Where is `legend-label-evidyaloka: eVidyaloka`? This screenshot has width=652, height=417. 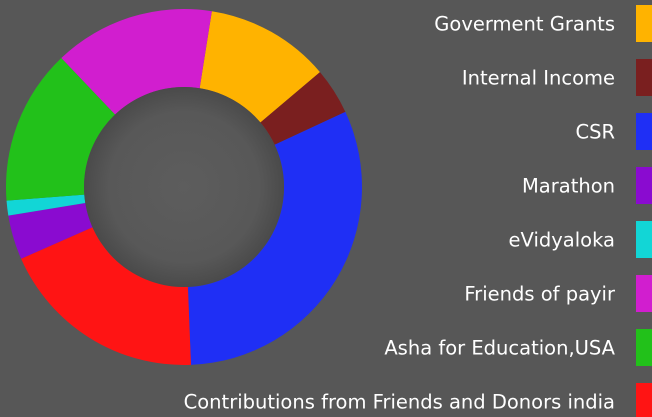
legend-label-evidyaloka: eVidyaloka is located at coordinates (562, 240).